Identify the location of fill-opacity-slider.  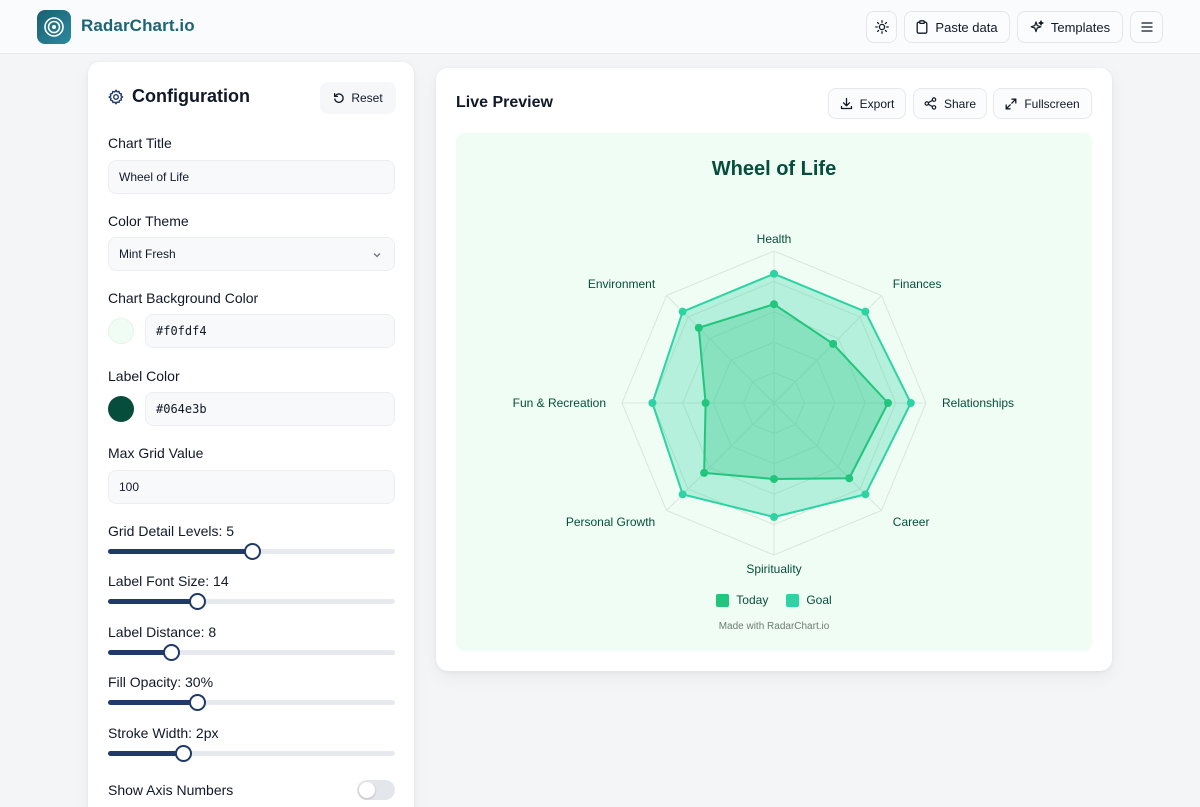
(251, 702).